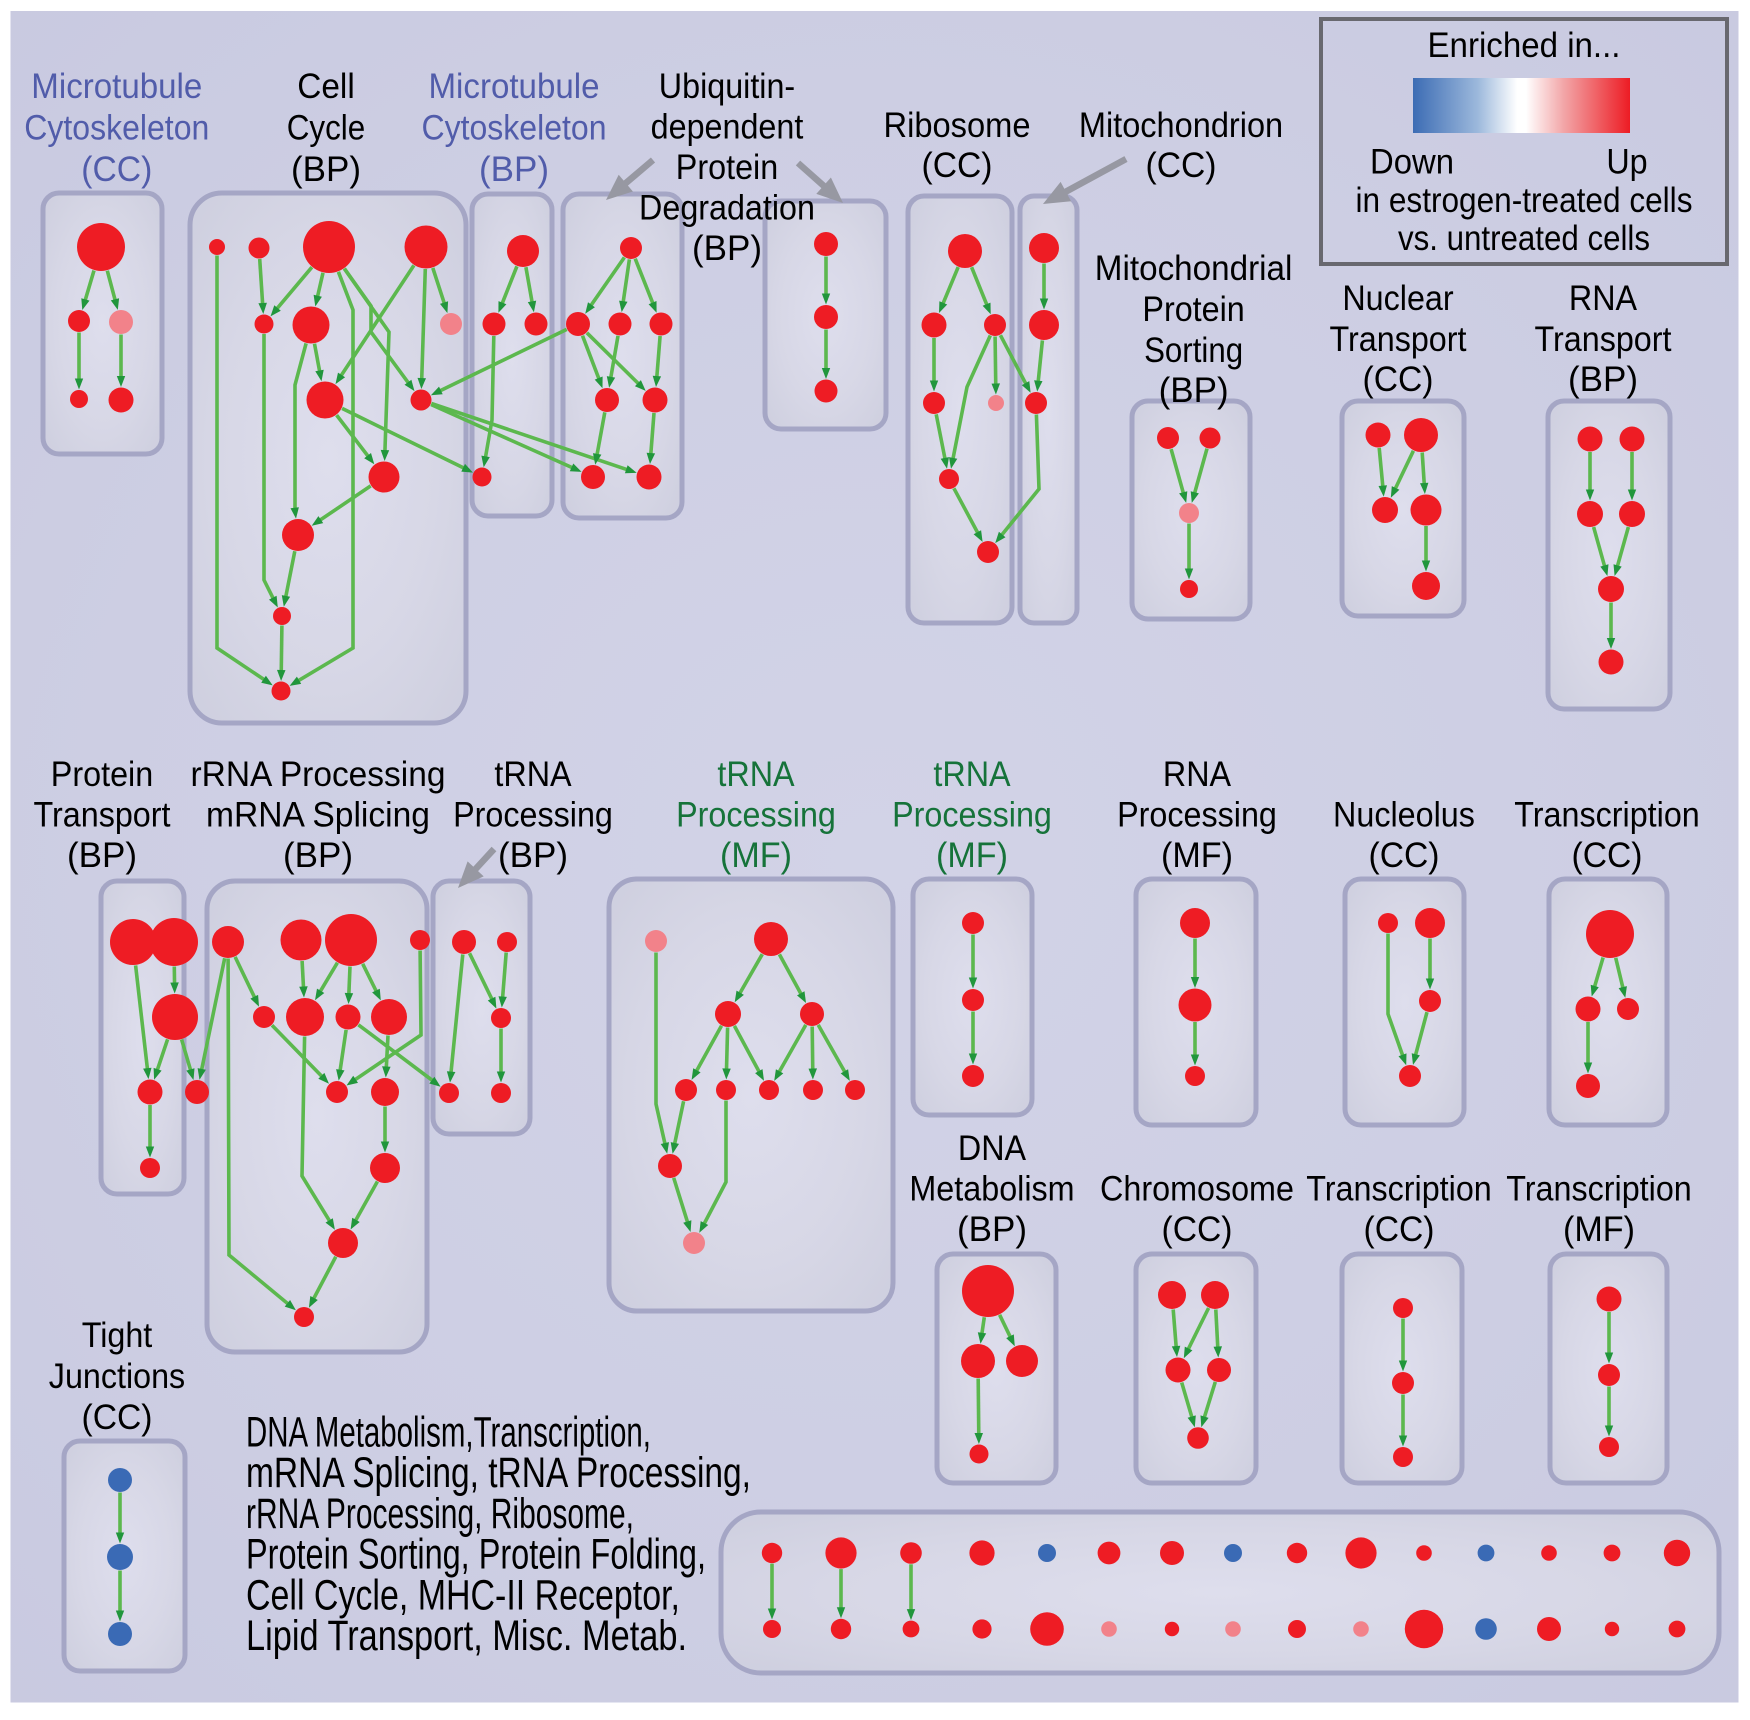  What do you see at coordinates (476, 1555) in the screenshot?
I see `svg-text:Protein Sorting, Protein Foldi: Protein Sorting, Protein Folding,` at bounding box center [476, 1555].